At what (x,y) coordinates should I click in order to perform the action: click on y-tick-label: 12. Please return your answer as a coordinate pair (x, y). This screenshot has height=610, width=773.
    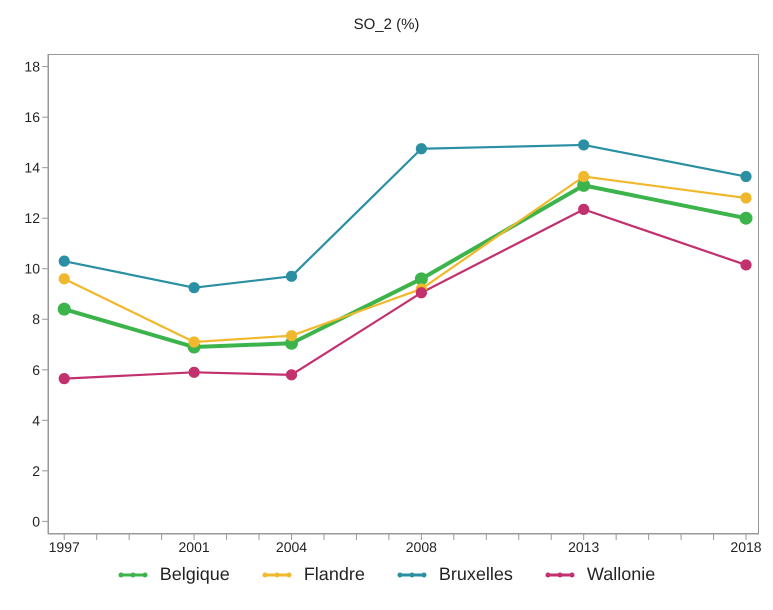
    Looking at the image, I should click on (32, 218).